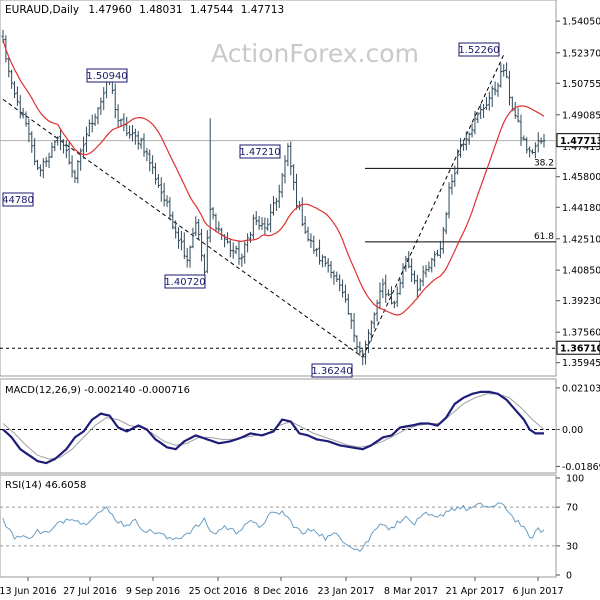 The height and width of the screenshot is (600, 600). Describe the element at coordinates (218, 591) in the screenshot. I see `date-tick-label: 25 Oct 2016` at that location.